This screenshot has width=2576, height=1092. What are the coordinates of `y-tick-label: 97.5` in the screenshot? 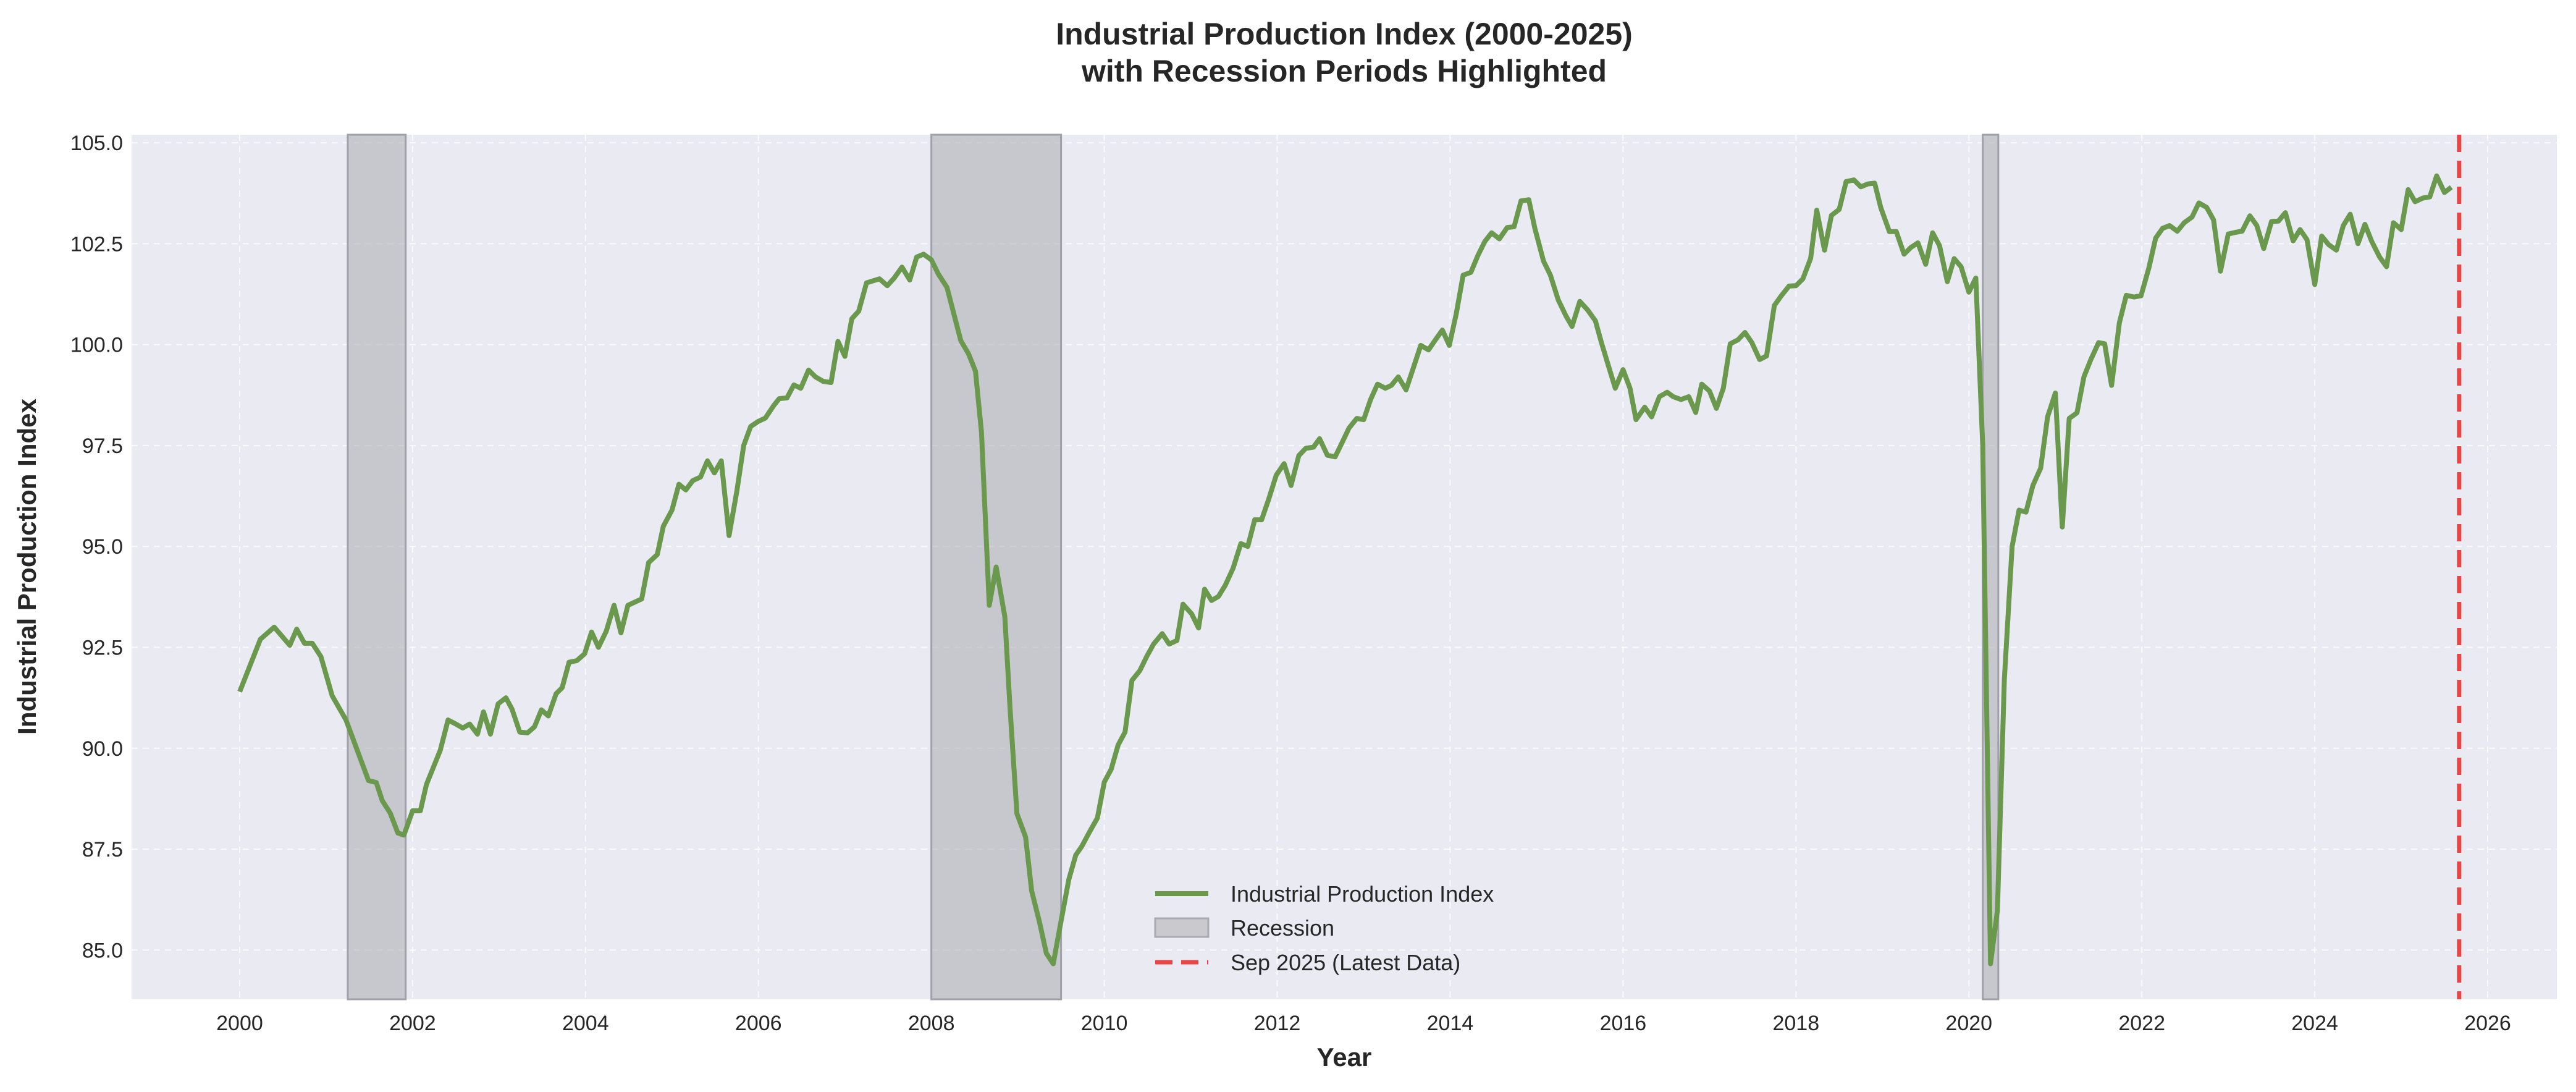 It's located at (102, 446).